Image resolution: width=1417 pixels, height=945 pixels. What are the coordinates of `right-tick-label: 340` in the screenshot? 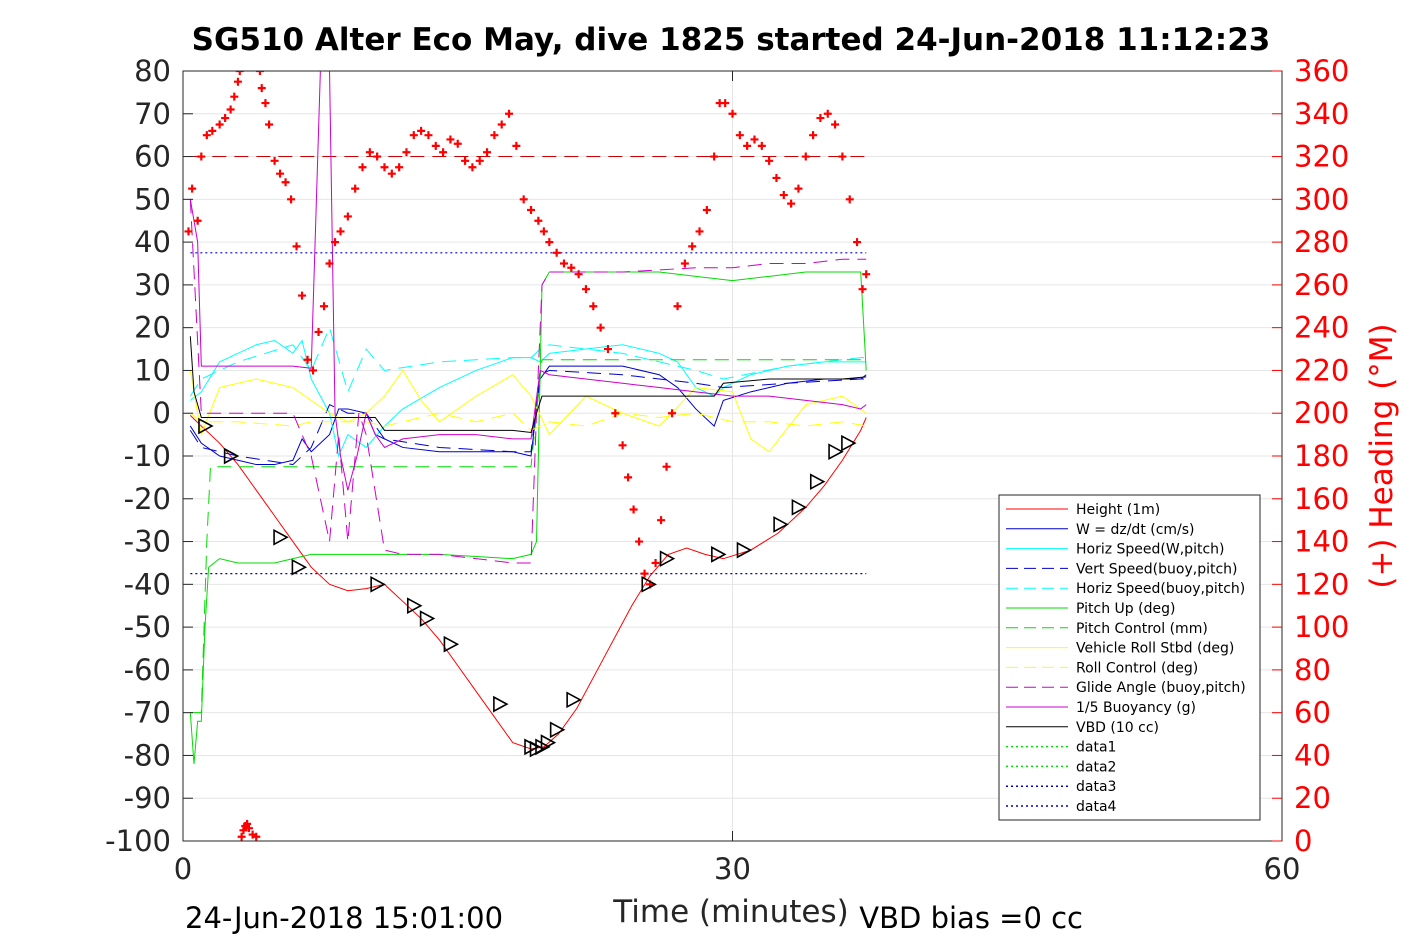 It's located at (1321, 114).